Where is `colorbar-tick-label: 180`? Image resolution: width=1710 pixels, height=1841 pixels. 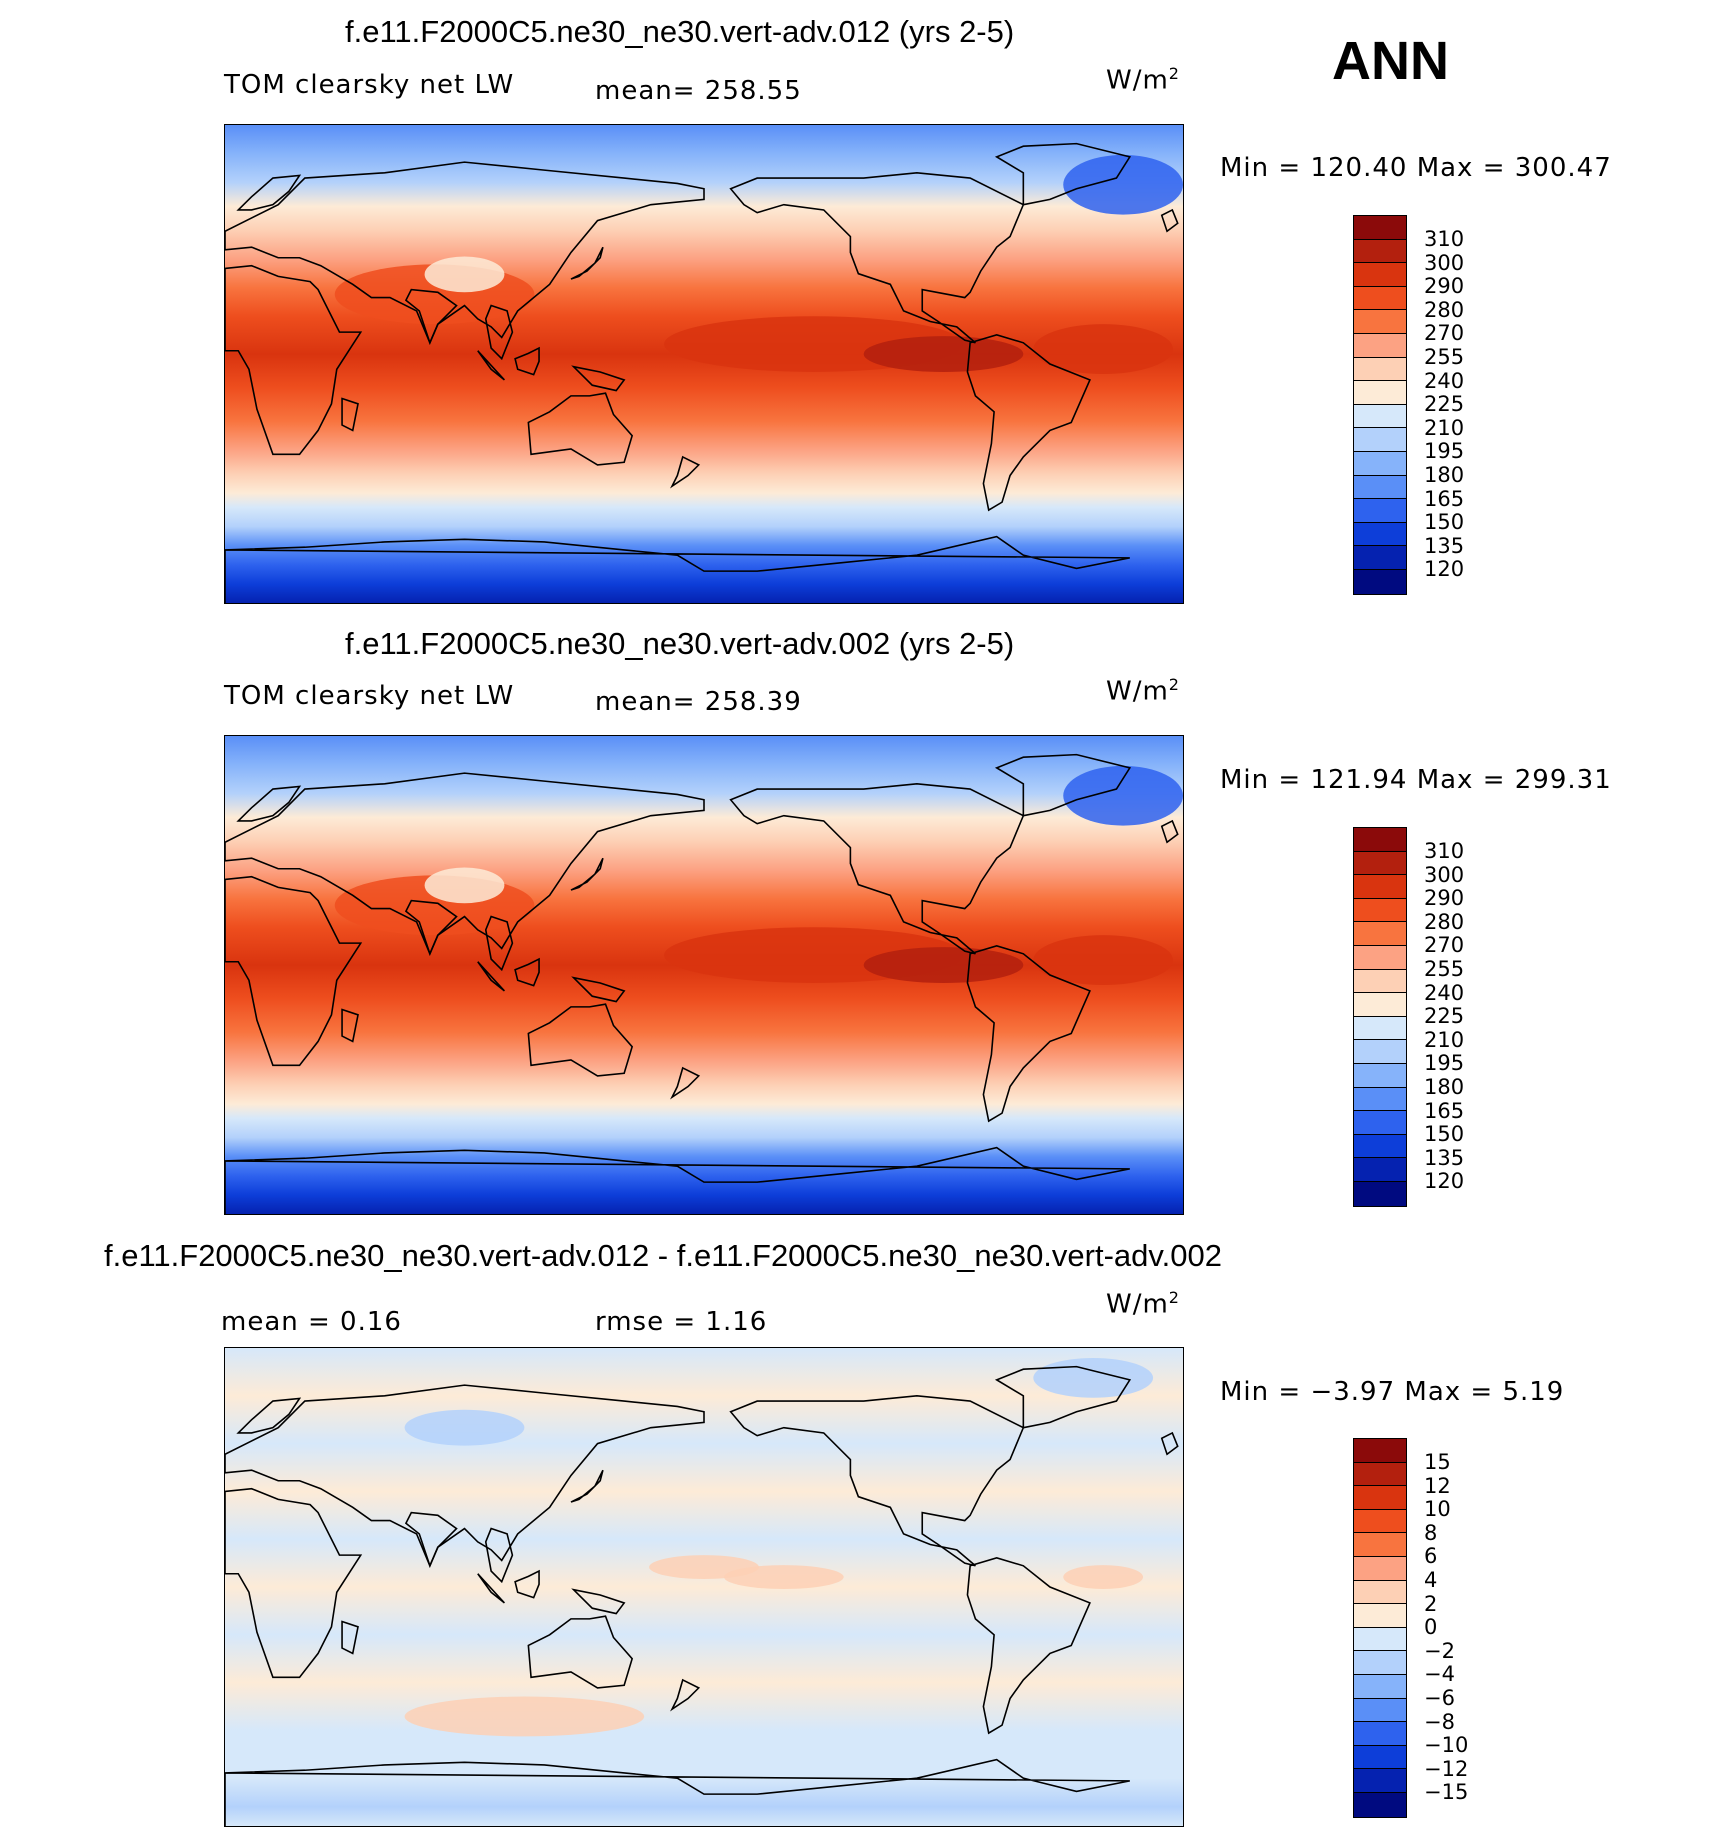 colorbar-tick-label: 180 is located at coordinates (1444, 1087).